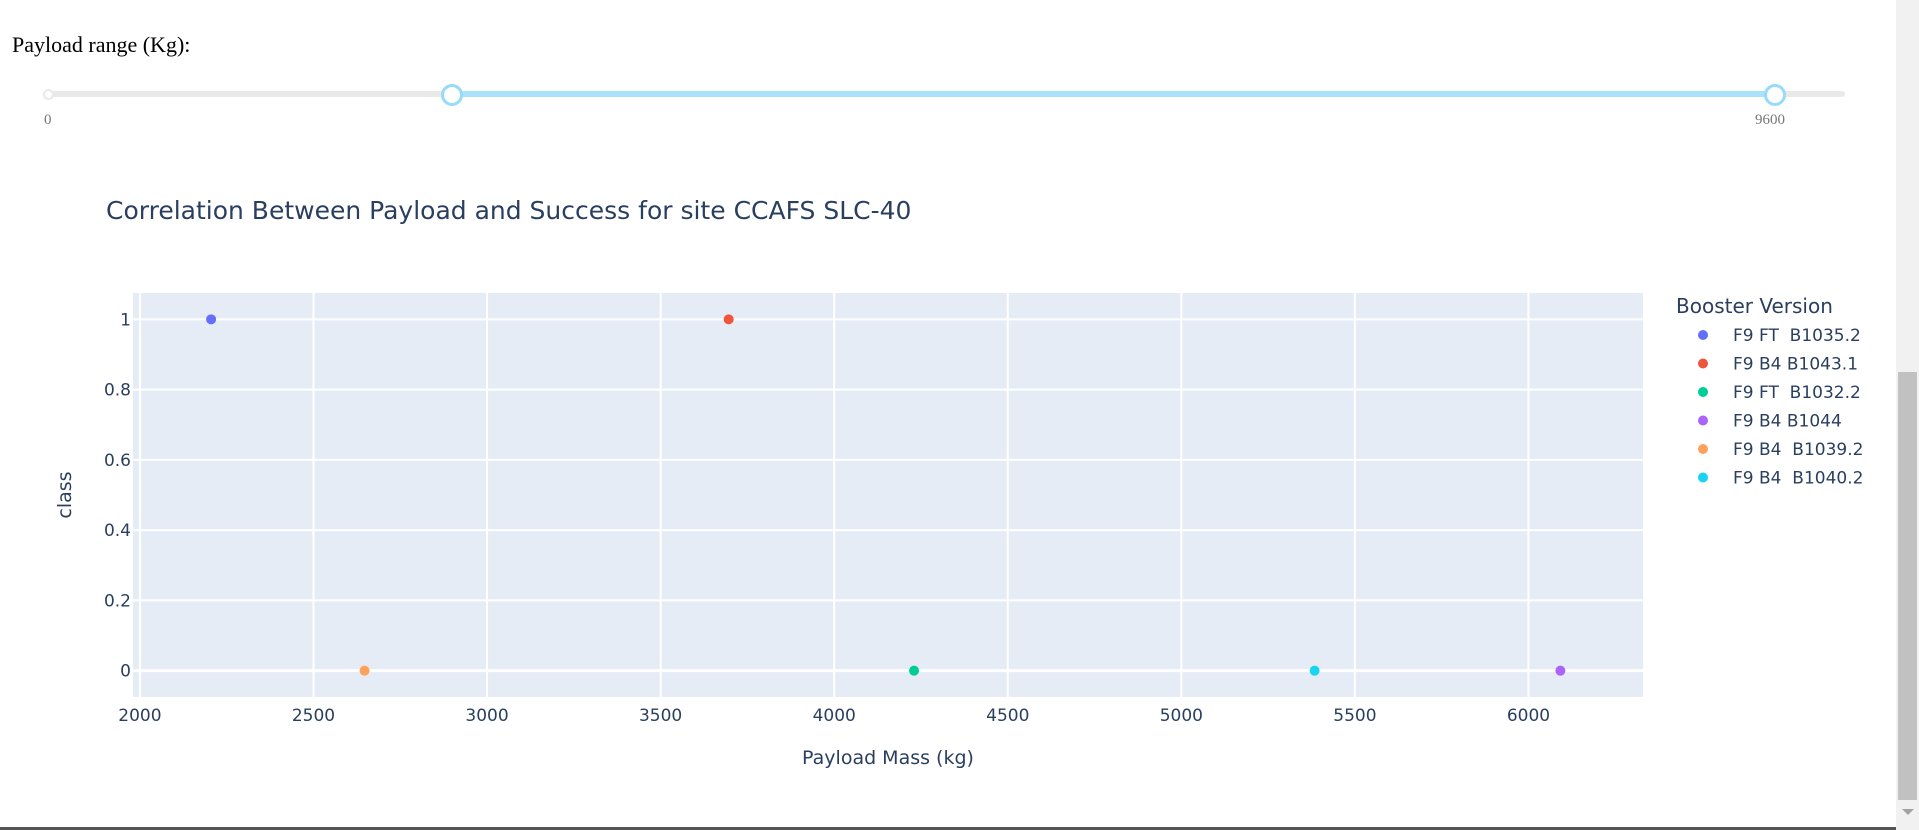 This screenshot has height=830, width=1919. I want to click on x-tick-label: 3500, so click(660, 716).